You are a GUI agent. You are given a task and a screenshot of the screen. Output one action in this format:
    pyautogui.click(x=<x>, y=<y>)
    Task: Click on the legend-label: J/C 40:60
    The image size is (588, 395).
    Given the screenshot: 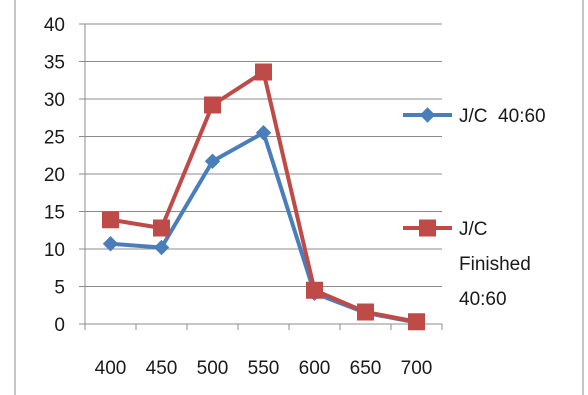 What is the action you would take?
    pyautogui.click(x=502, y=116)
    